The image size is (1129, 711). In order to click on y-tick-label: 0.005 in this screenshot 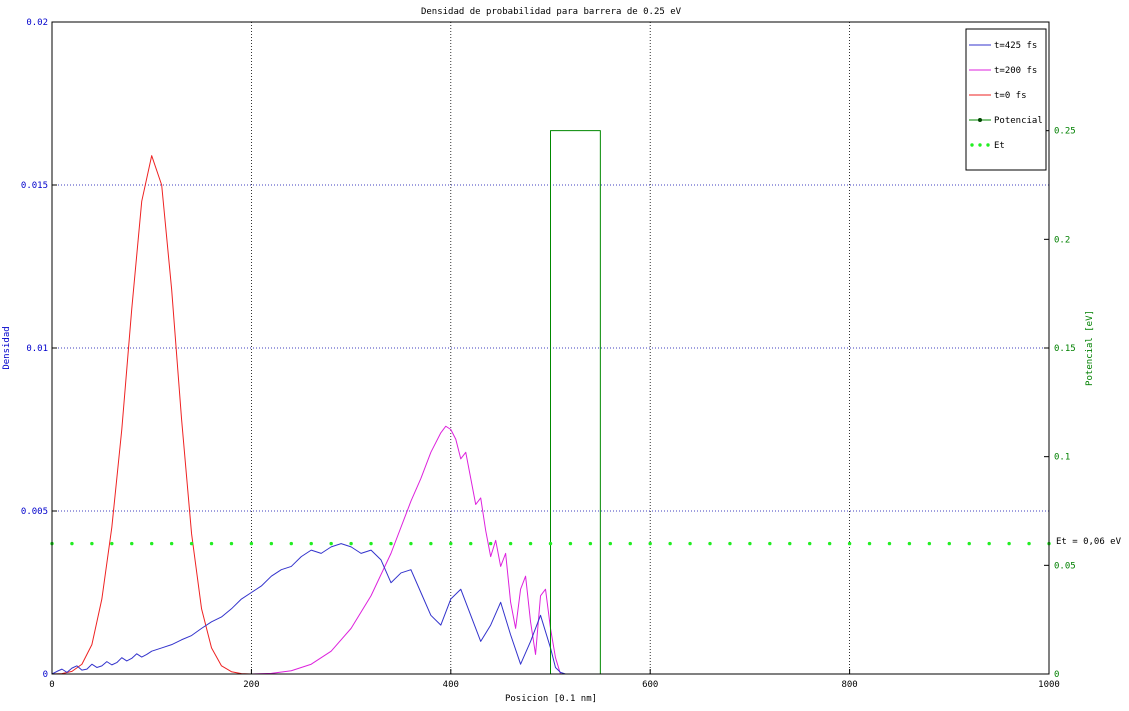, I will do `click(34, 512)`.